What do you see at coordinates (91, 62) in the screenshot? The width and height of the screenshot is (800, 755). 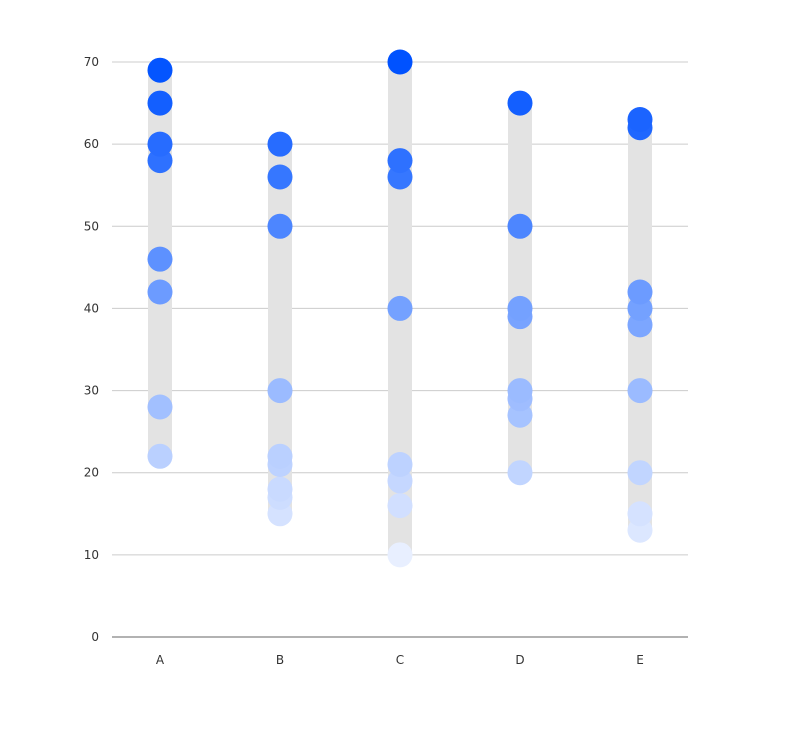 I see `y-tick-label-70: 70` at bounding box center [91, 62].